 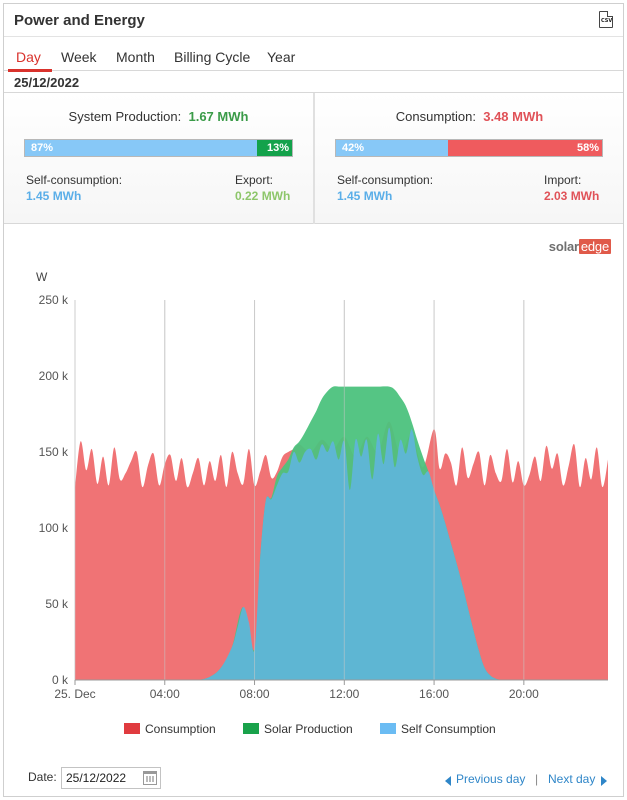 I want to click on csv-export-icon: CSV, so click(x=606, y=19).